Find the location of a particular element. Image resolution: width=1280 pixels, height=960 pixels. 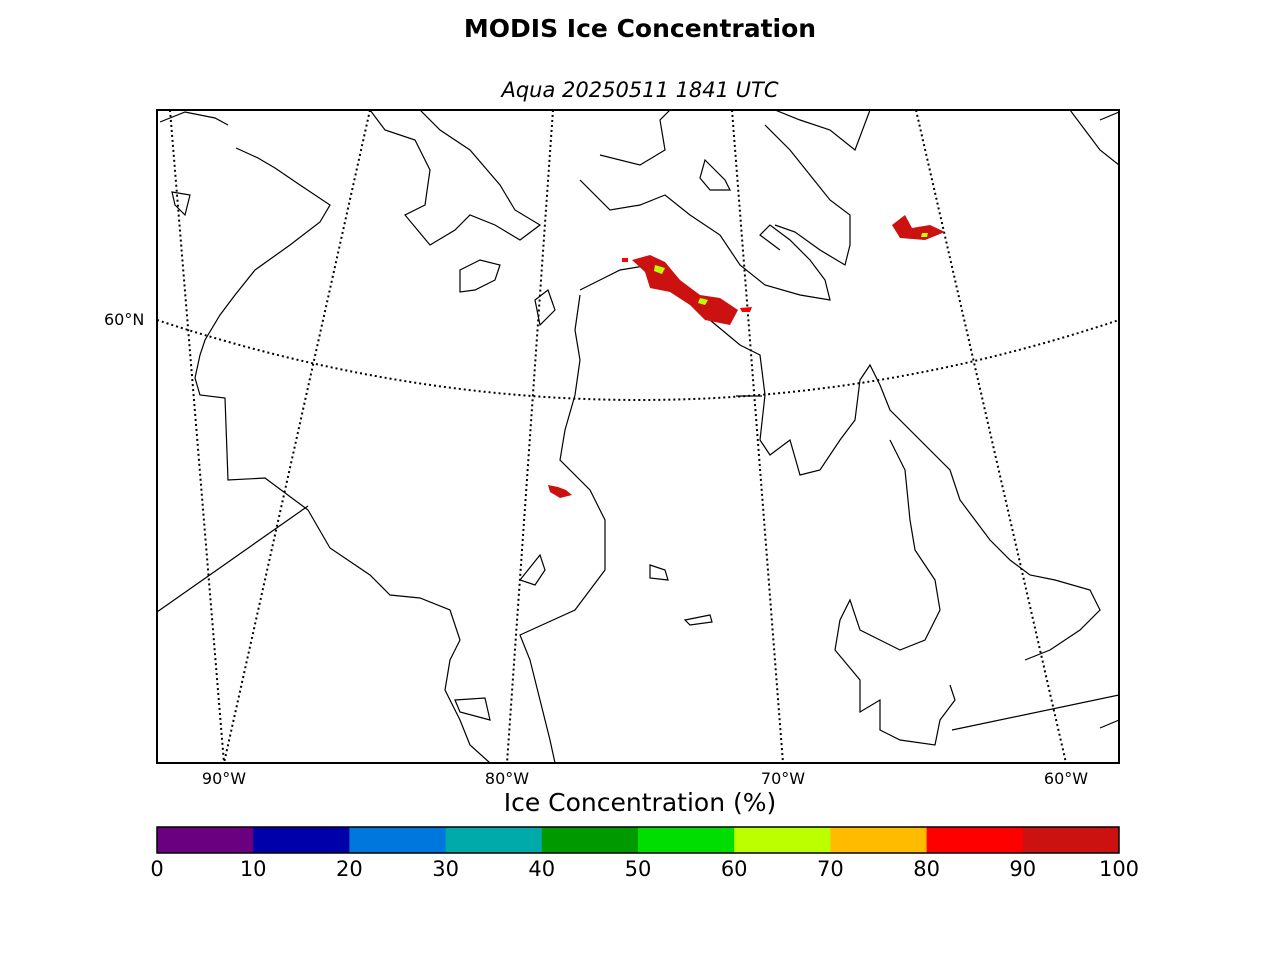

lon-label-70w: 70°W is located at coordinates (783, 778).